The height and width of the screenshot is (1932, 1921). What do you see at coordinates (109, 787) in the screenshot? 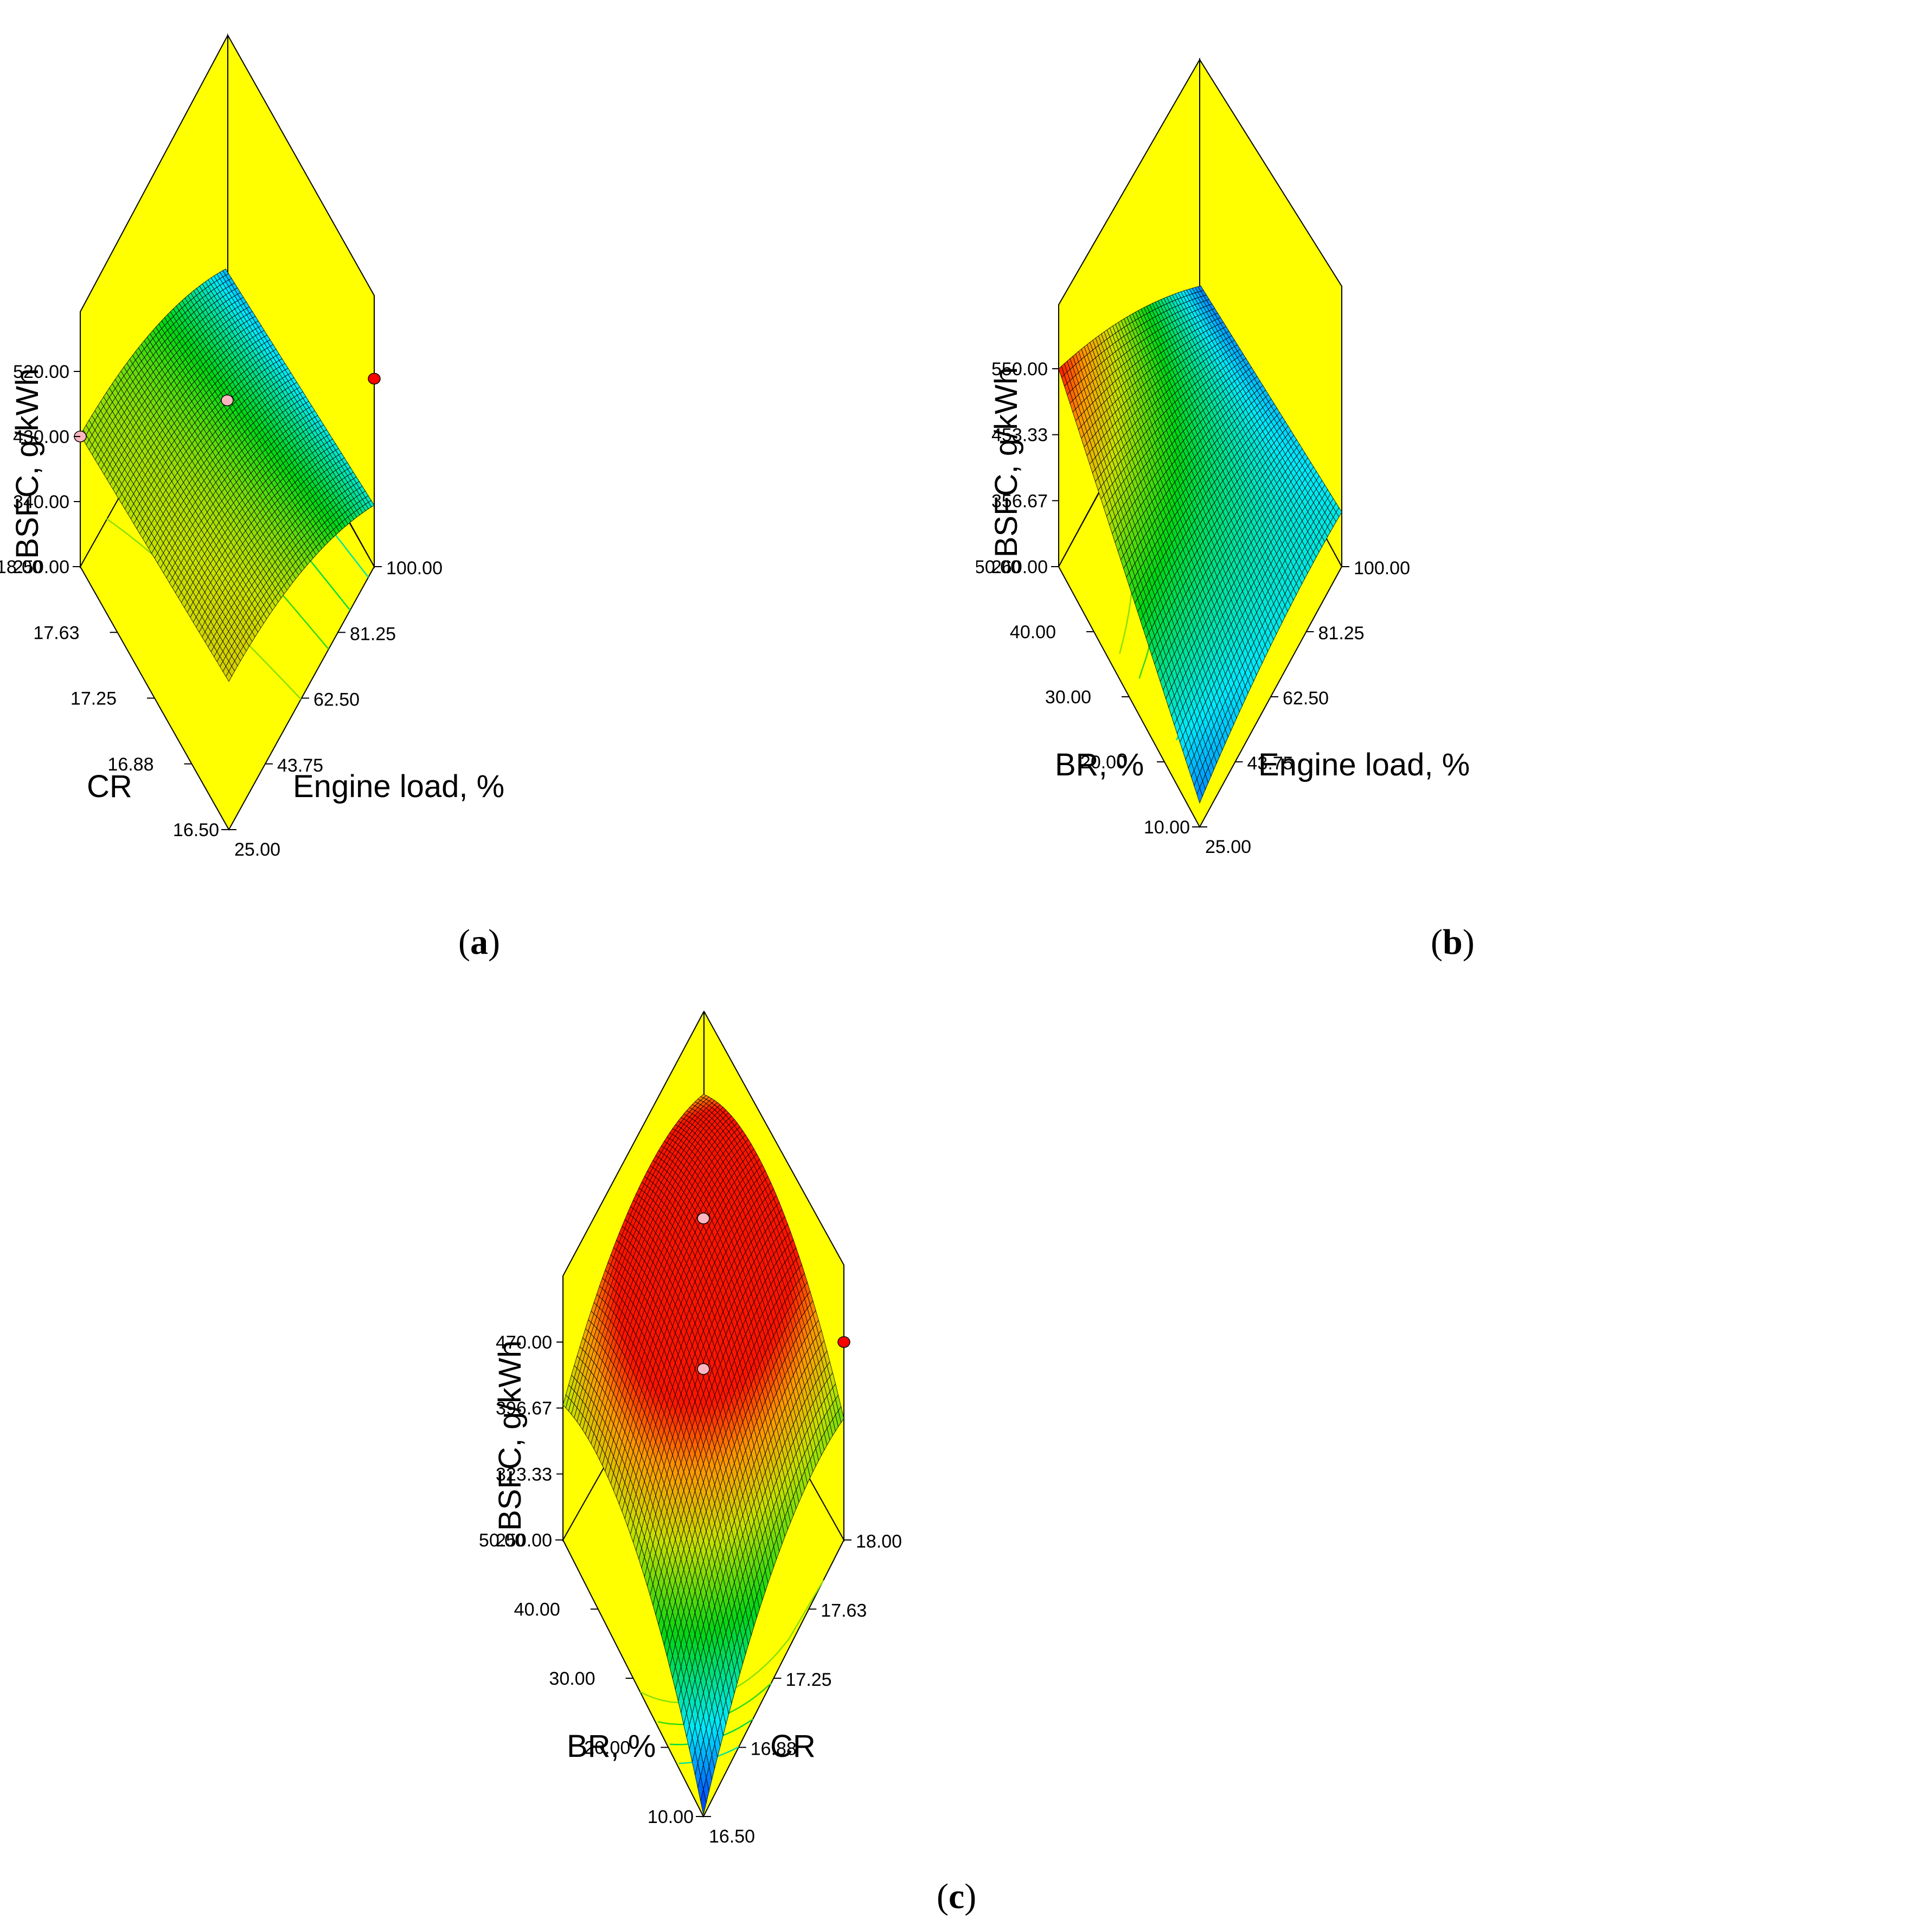
I see `x-axis-title: CR` at bounding box center [109, 787].